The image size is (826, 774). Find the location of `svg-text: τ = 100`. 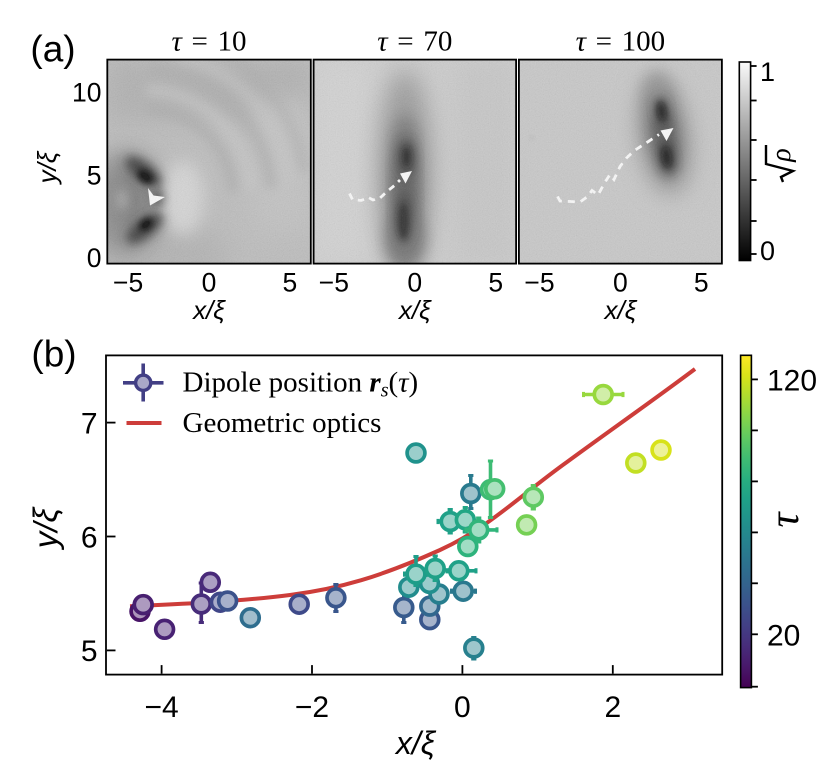

svg-text: τ = 100 is located at coordinates (621, 42).